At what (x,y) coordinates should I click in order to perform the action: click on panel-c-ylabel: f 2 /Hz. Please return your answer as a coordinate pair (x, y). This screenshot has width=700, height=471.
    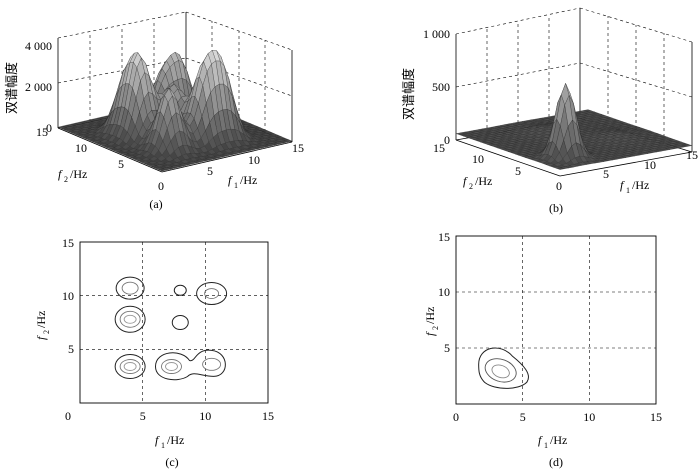
    Looking at the image, I should click on (42, 325).